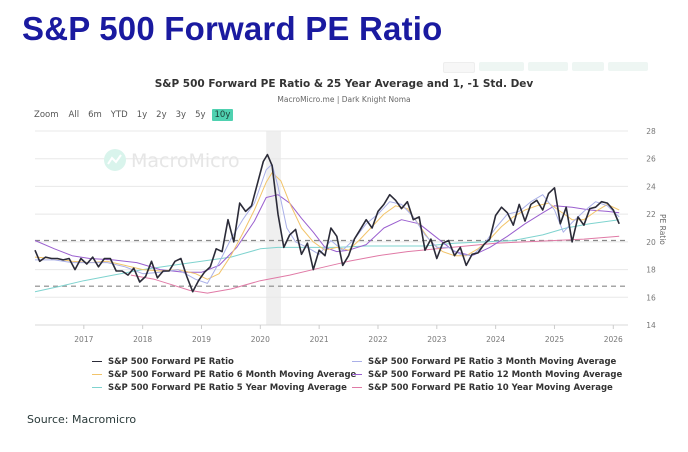 Image resolution: width=688 pixels, height=452 pixels. What do you see at coordinates (273, 228) in the screenshot?
I see `shaded-band` at bounding box center [273, 228].